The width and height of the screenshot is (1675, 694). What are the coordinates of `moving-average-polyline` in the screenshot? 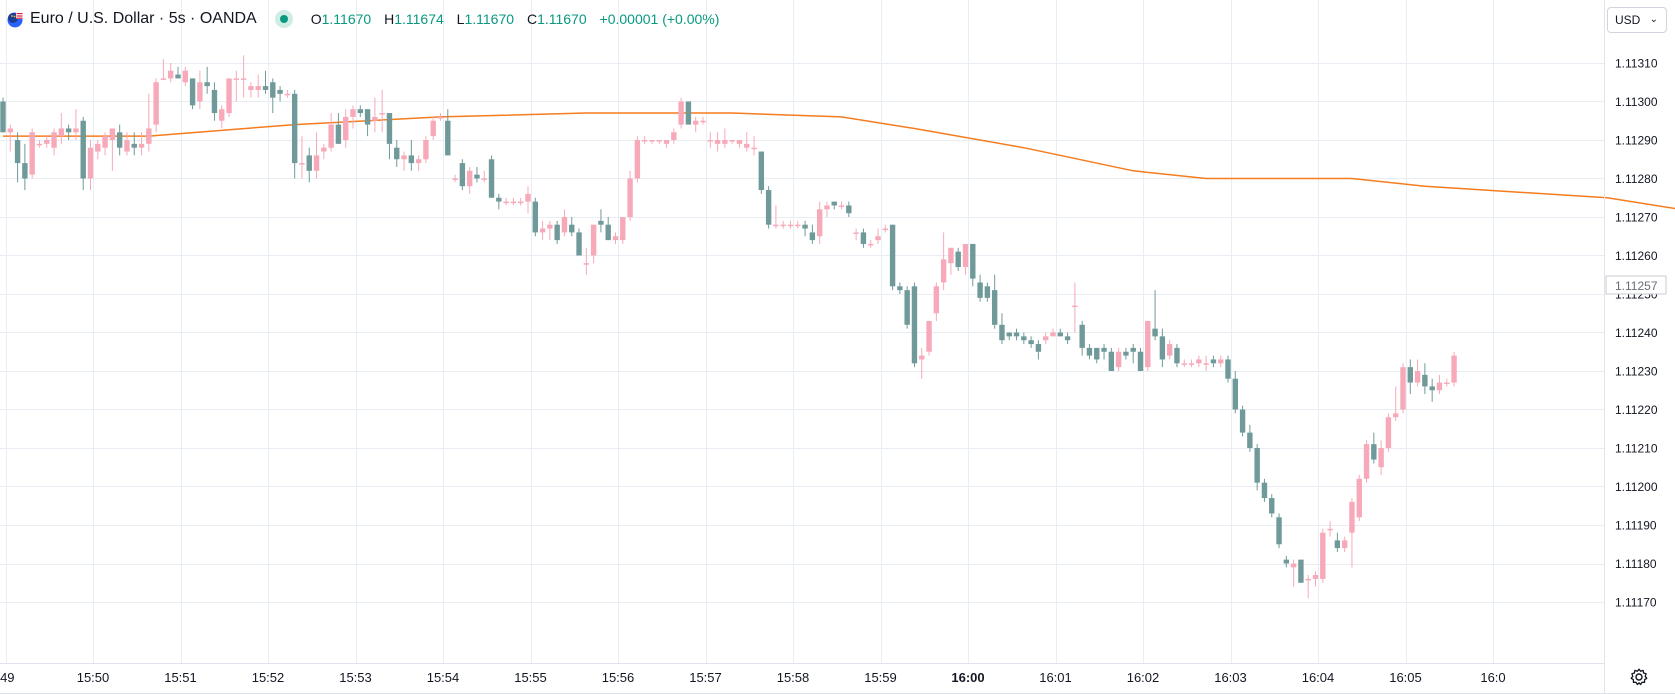 It's located at (839, 161).